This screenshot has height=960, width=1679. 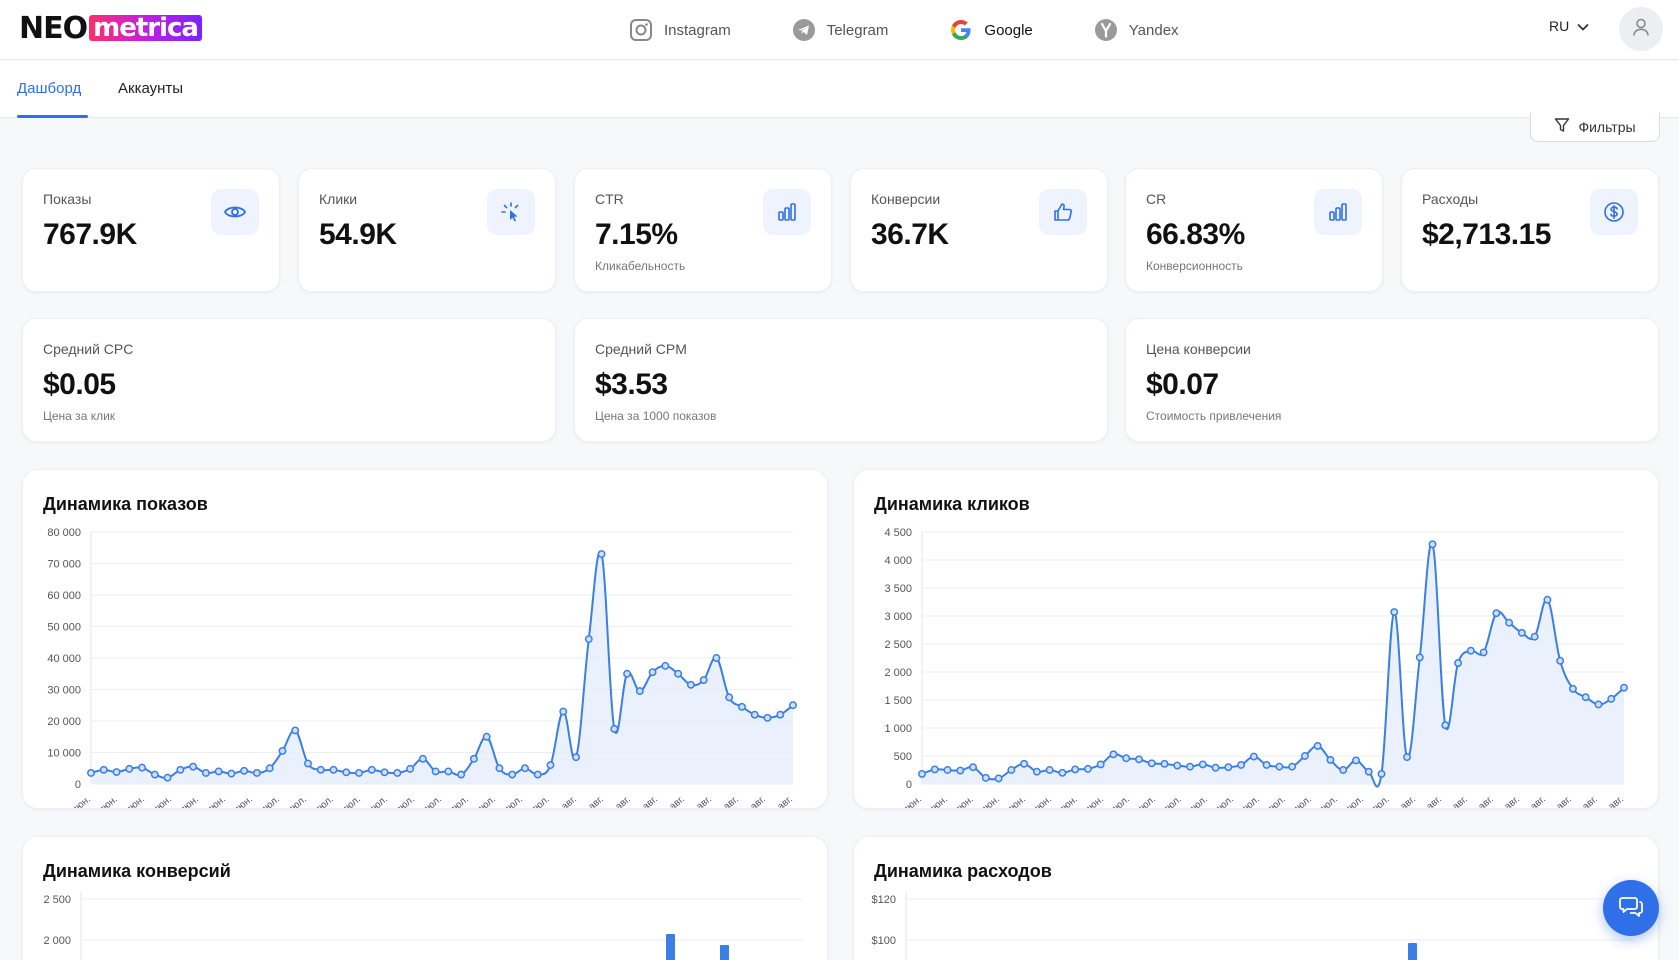 What do you see at coordinates (1156, 199) in the screenshot?
I see `kpi-label: CR` at bounding box center [1156, 199].